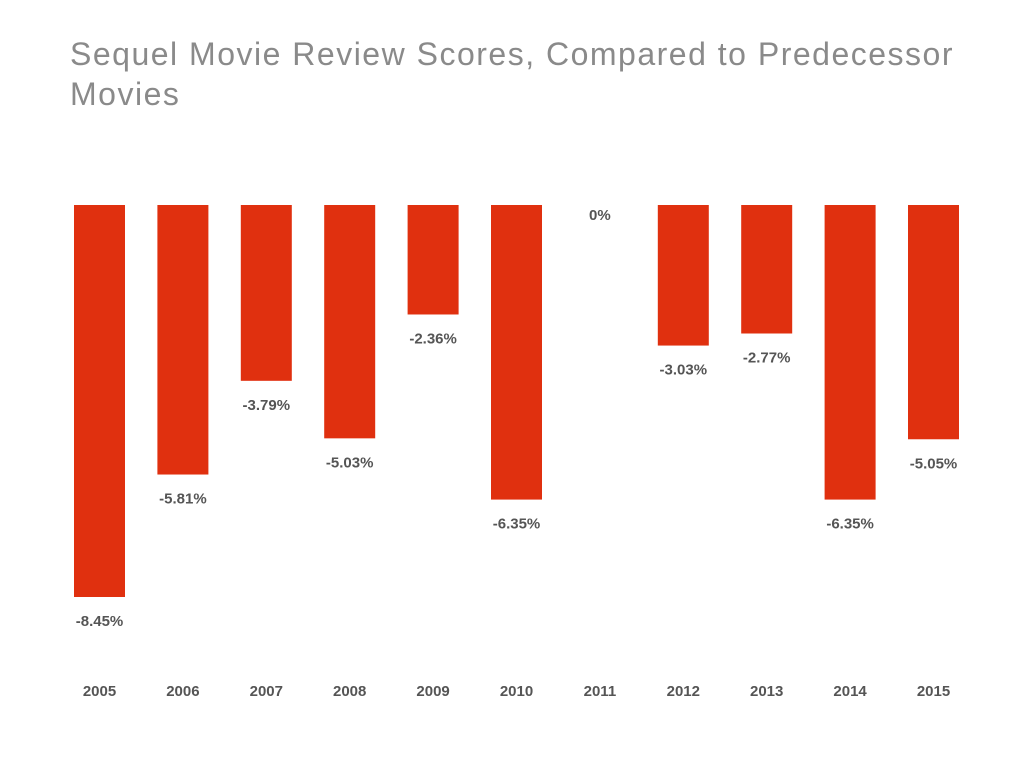 The image size is (1024, 768). What do you see at coordinates (100, 621) in the screenshot?
I see `value-label-2005: -8.45%` at bounding box center [100, 621].